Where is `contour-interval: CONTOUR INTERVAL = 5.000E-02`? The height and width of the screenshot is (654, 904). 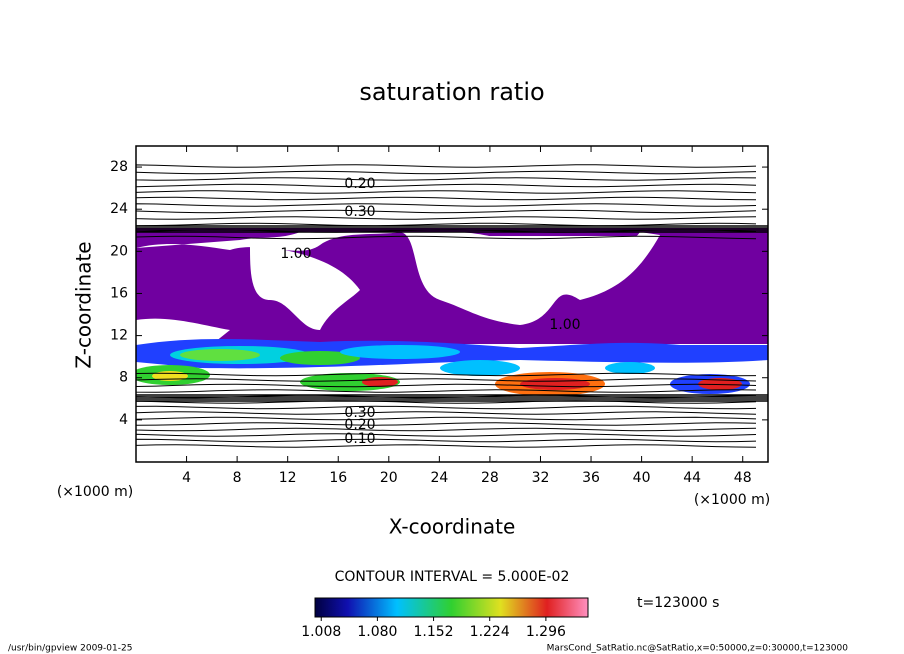 contour-interval: CONTOUR INTERVAL = 5.000E-02 is located at coordinates (452, 577).